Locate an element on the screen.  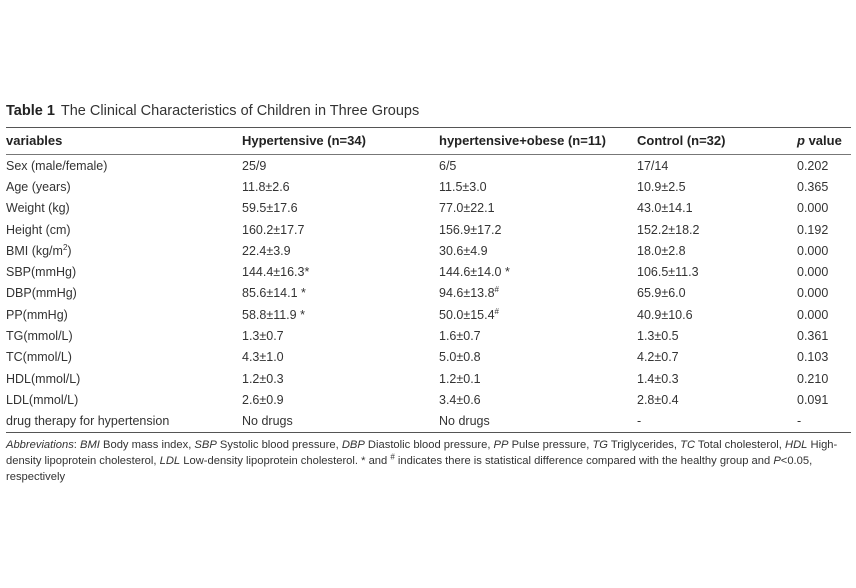
row-variable-text: drug therapy for hypertension is located at coordinates (88, 421).